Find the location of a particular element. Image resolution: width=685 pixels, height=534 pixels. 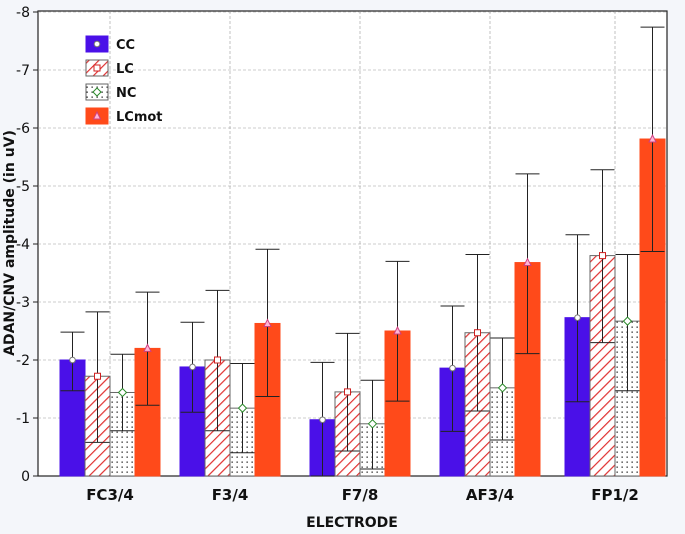

y-tick-label: -1 is located at coordinates (23, 419).